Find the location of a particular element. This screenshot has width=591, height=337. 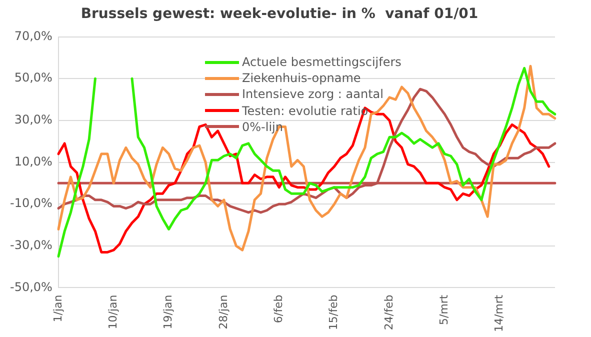

x-tick-label: 15/feb is located at coordinates (333, 312).